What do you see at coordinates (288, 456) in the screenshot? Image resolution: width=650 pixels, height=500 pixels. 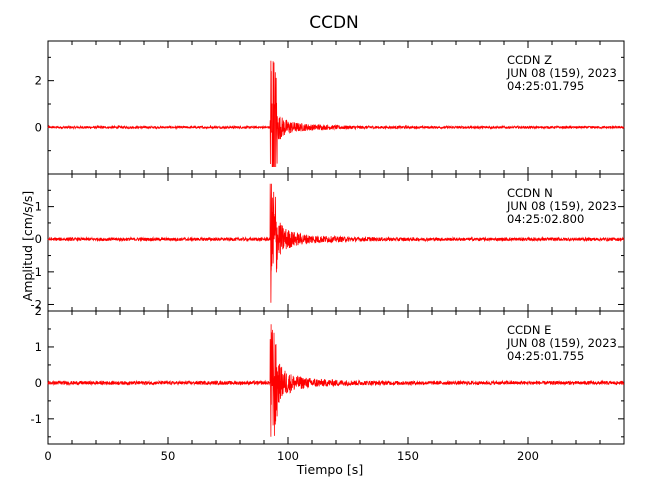 I see `x-tick-label: 100` at bounding box center [288, 456].